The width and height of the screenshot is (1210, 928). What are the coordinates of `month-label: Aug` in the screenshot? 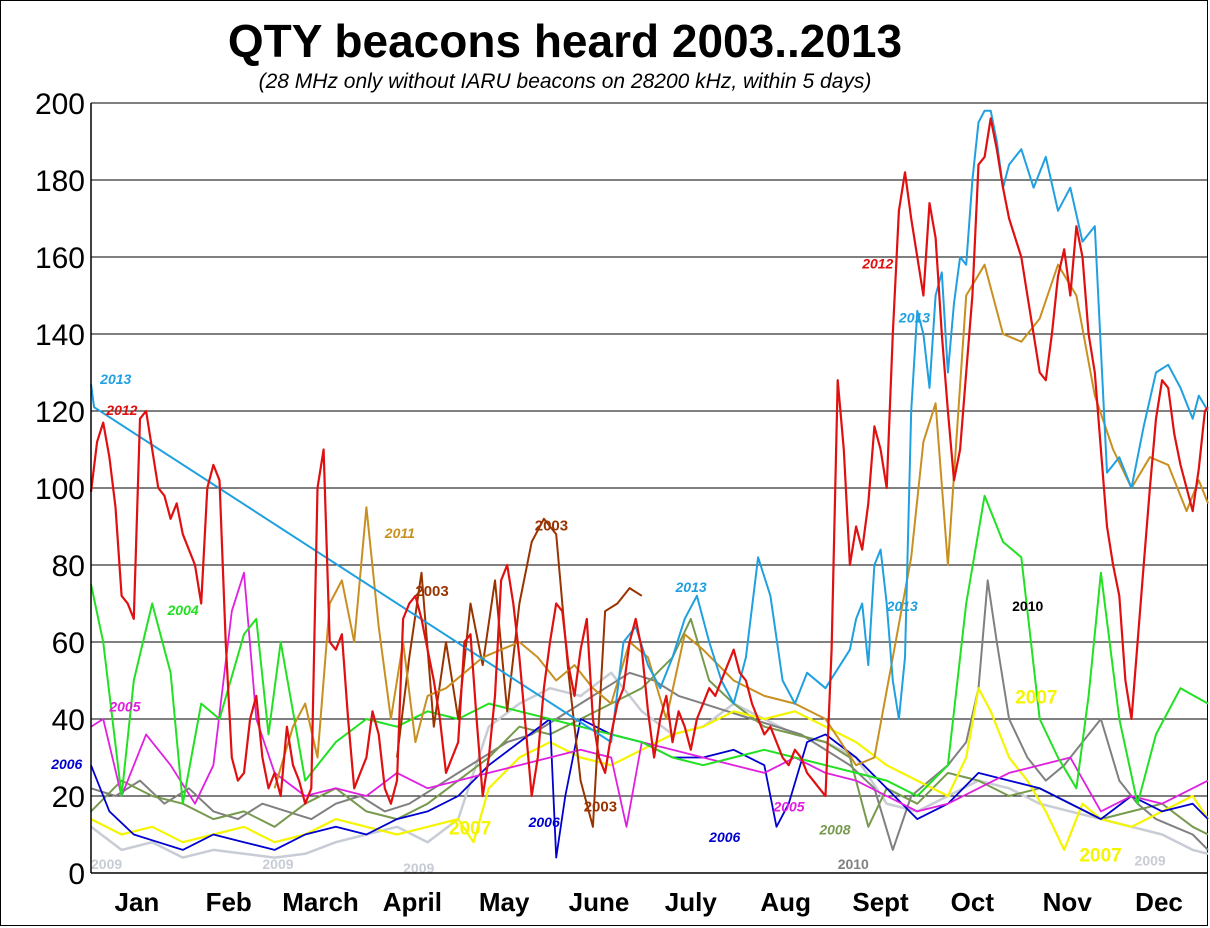 It's located at (785, 902).